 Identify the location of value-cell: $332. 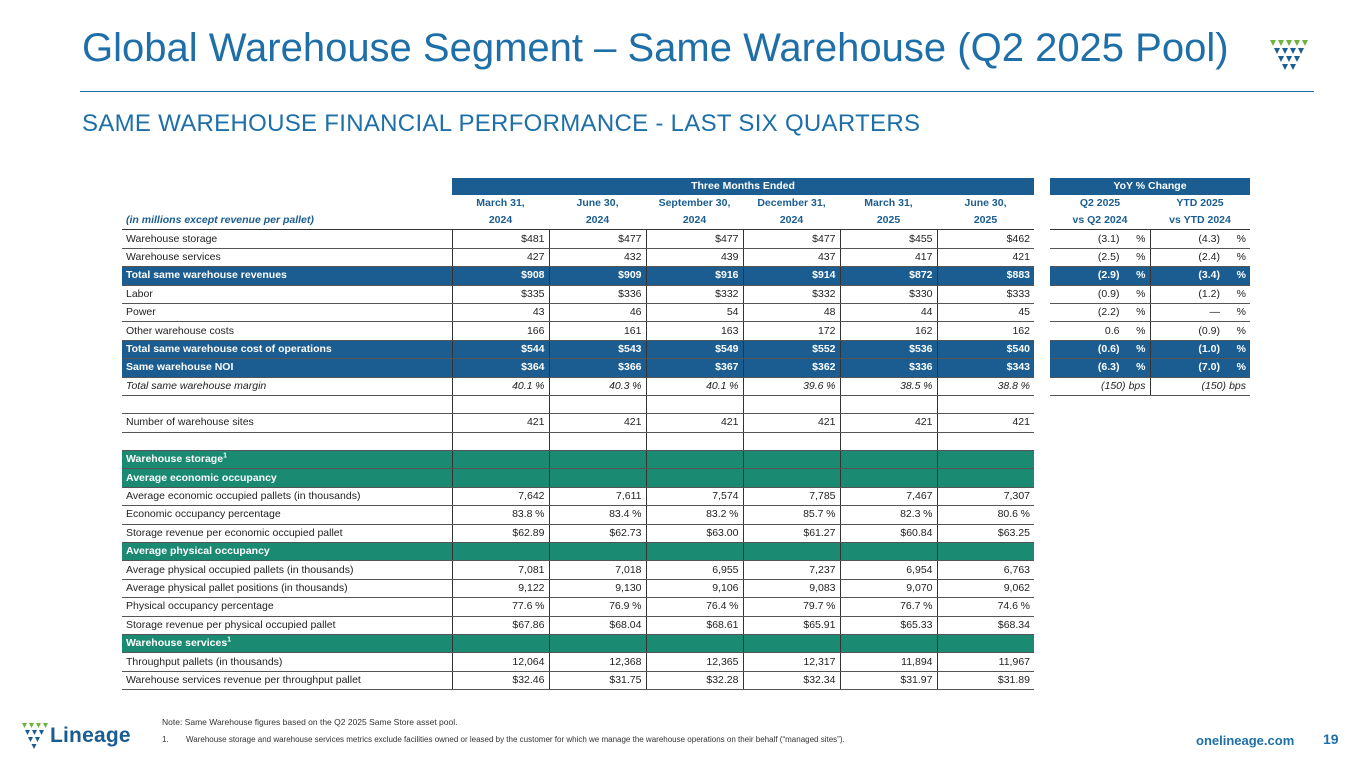
(791, 294).